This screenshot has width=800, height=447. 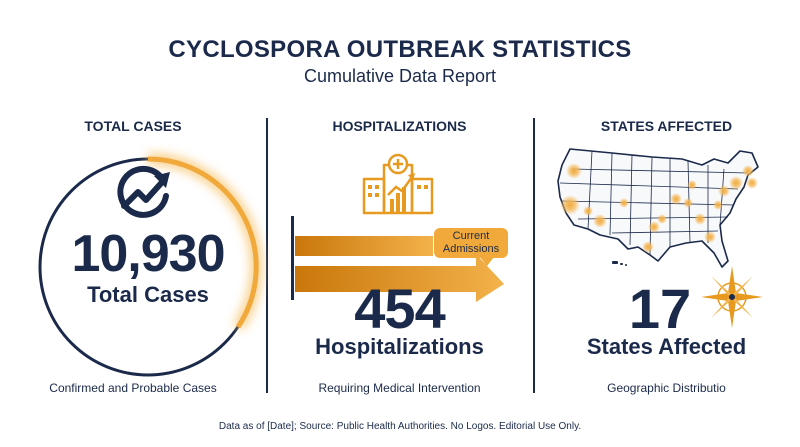 What do you see at coordinates (399, 388) in the screenshot?
I see `hospitalizations-caption: Requiring Medical Intervention` at bounding box center [399, 388].